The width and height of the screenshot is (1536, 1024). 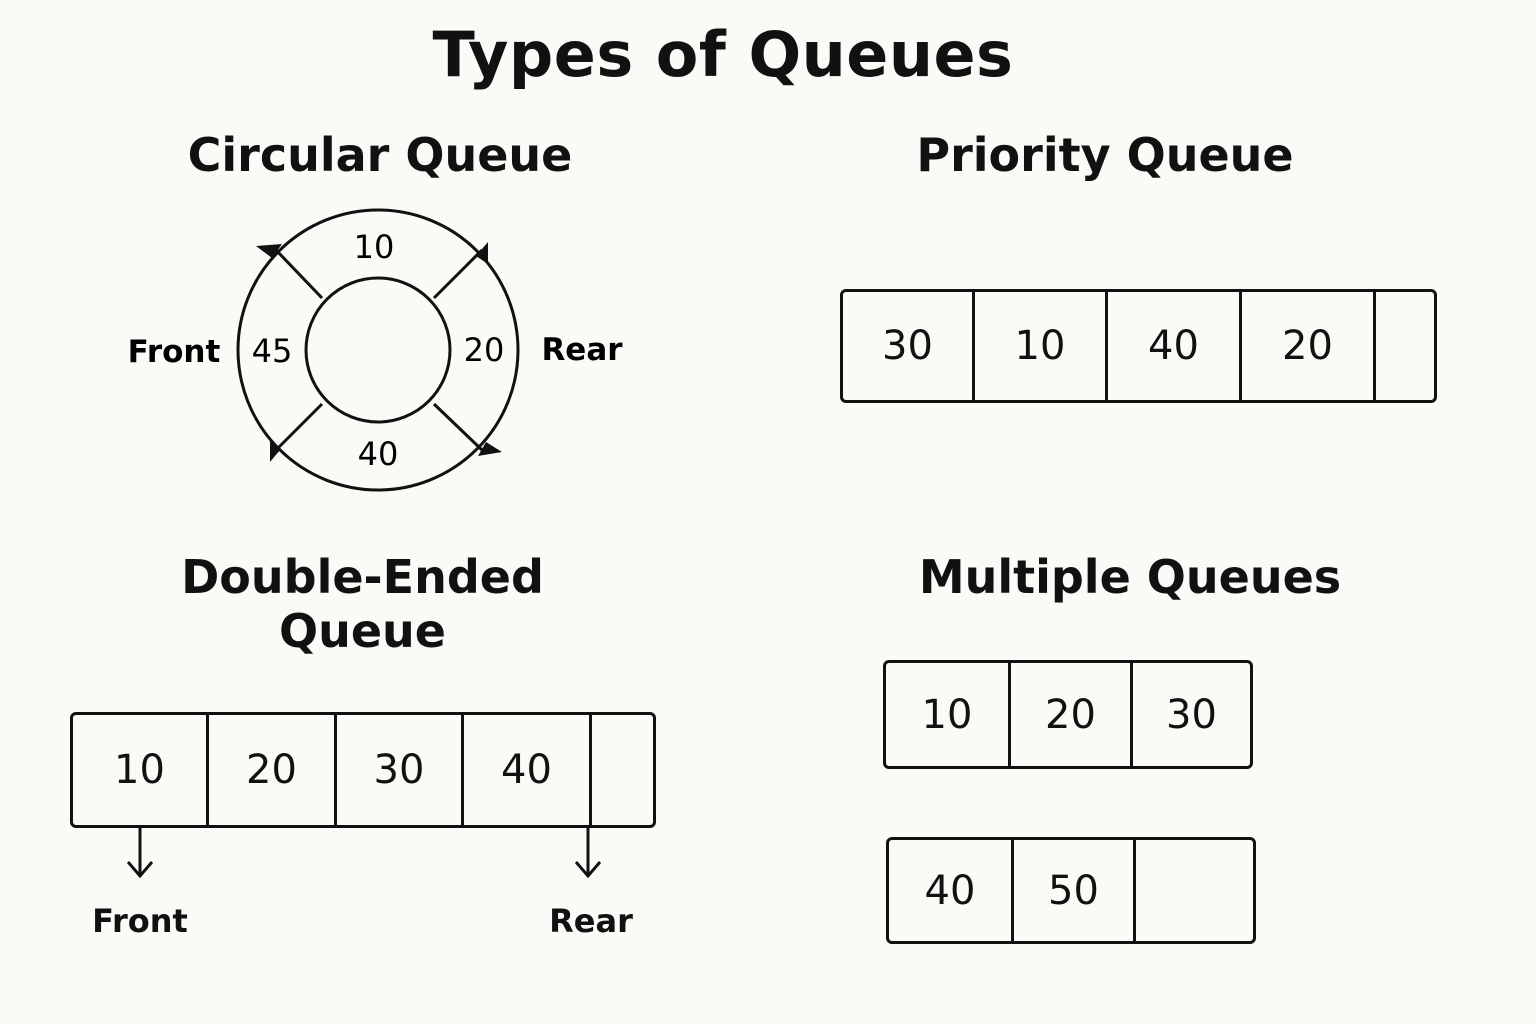 I want to click on deque-front-label: Front, so click(x=140, y=921).